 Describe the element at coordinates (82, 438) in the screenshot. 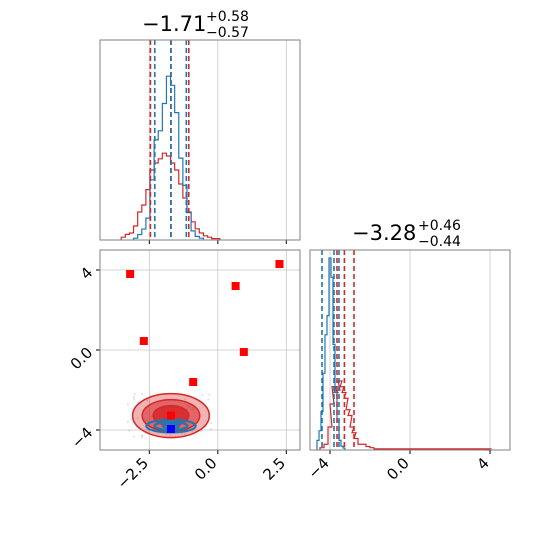

I see `sc-ytick-label-0: −4` at that location.